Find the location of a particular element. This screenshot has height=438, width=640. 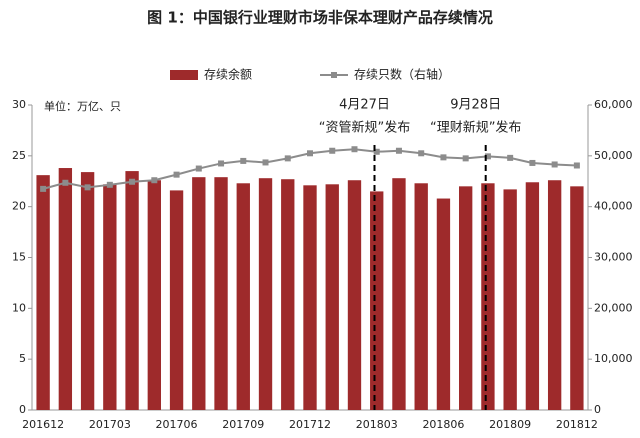

annotation-text: “资管新规”发布 is located at coordinates (364, 128).